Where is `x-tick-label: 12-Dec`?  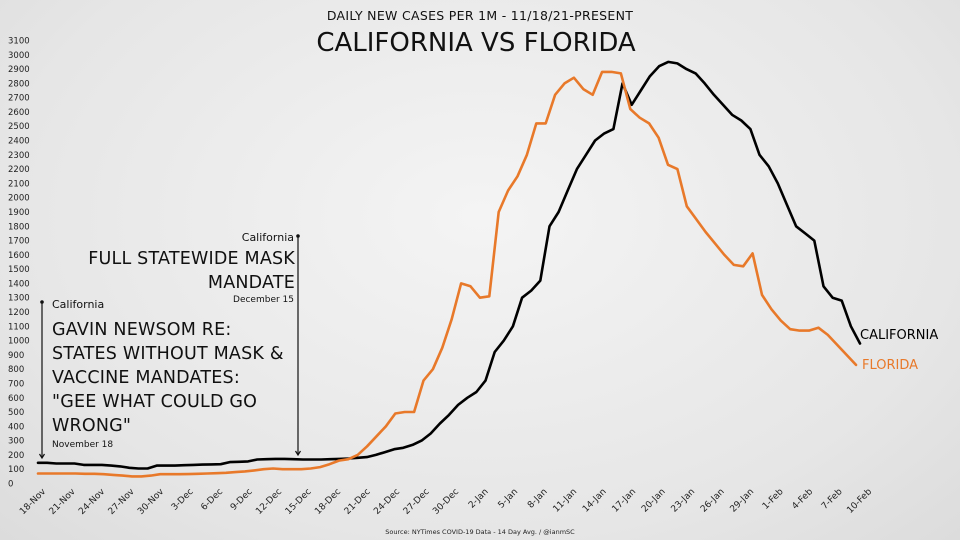
x-tick-label: 12-Dec is located at coordinates (269, 502).